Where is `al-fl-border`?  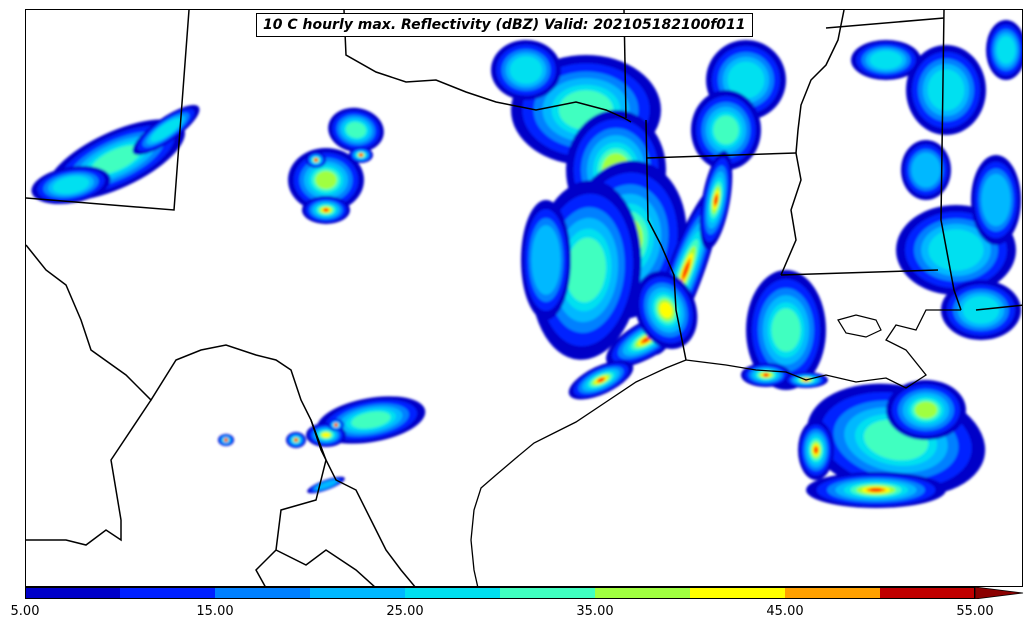
al-fl-border is located at coordinates (998, 307).